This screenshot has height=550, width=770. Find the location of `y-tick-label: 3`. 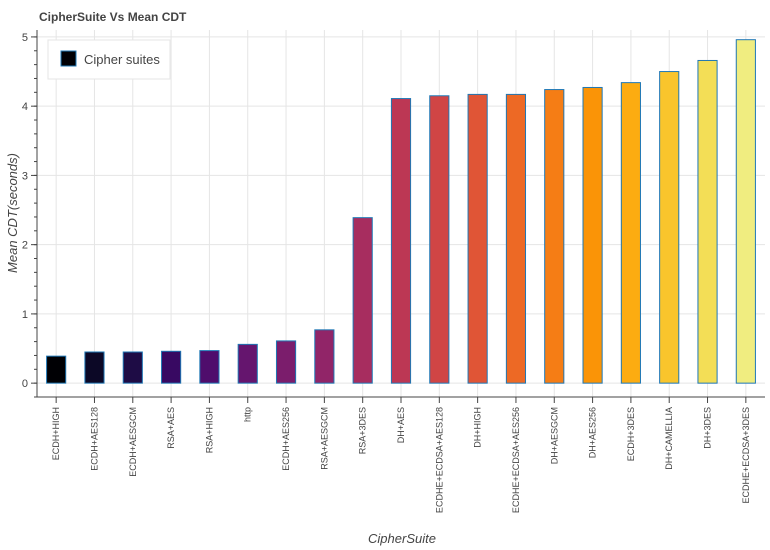

y-tick-label: 3 is located at coordinates (25, 176).